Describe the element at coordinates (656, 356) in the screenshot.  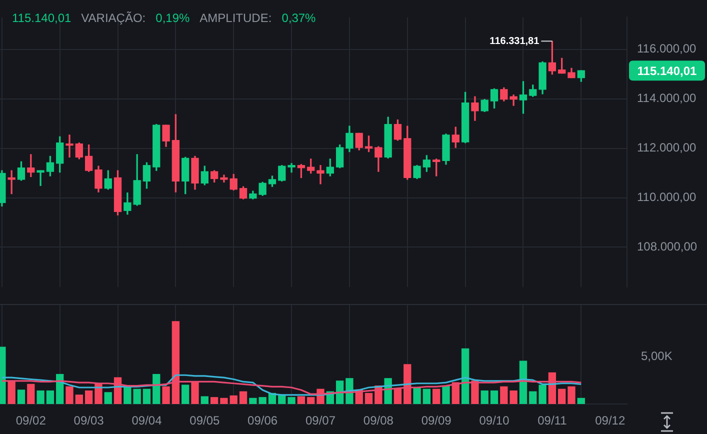
I see `text: 5,00K` at that location.